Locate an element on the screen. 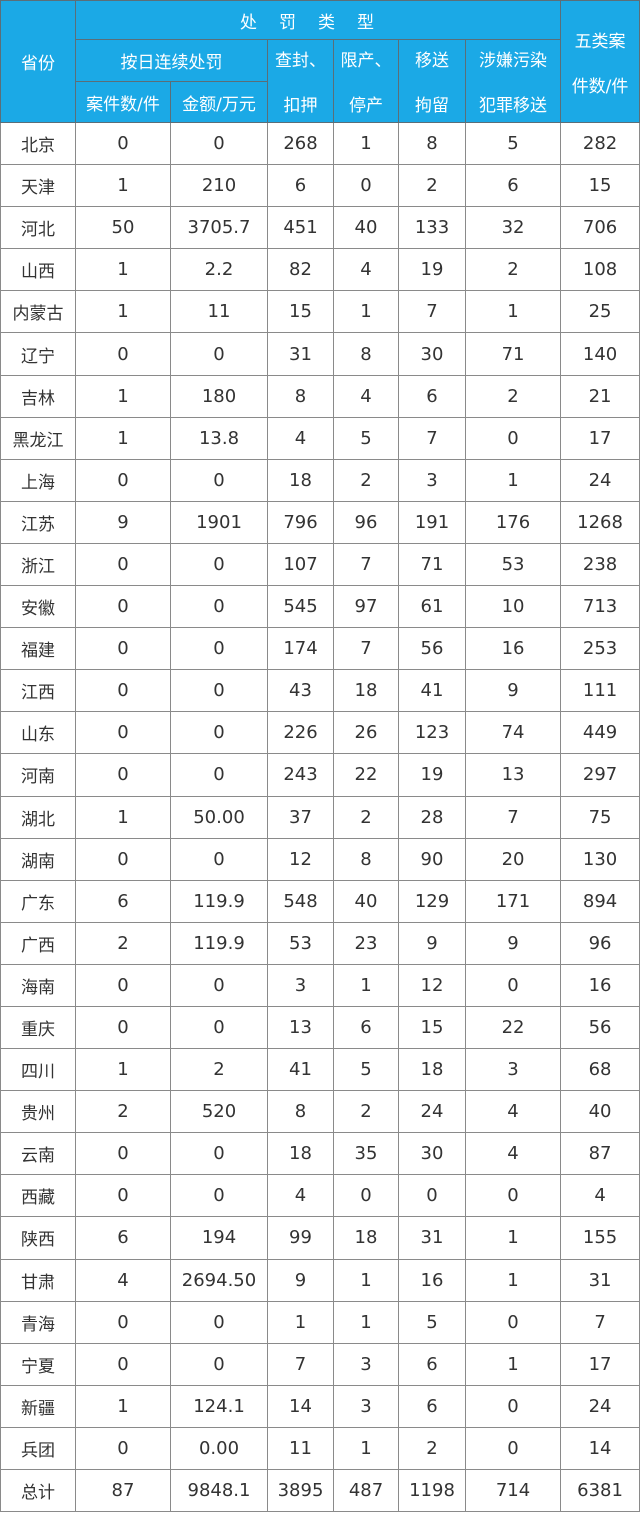  cell-cases: 2 is located at coordinates (123, 1112).